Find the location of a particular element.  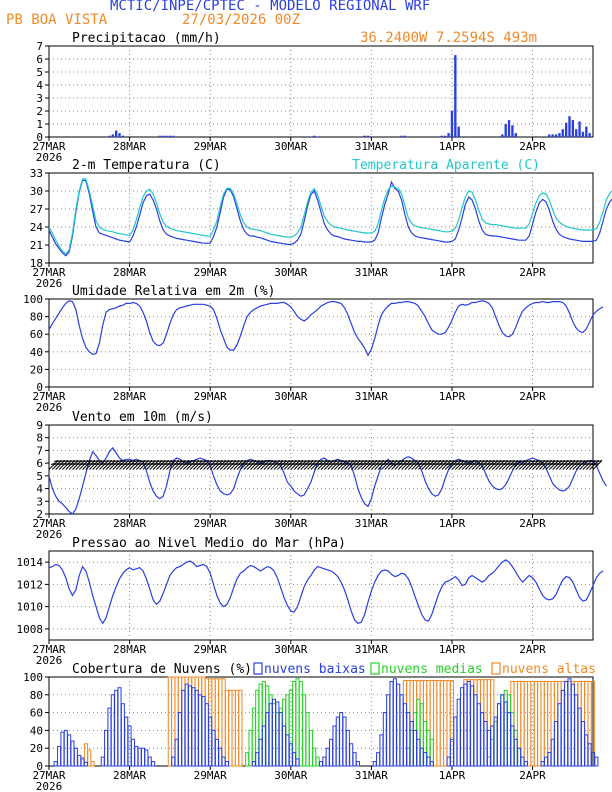

temp-title: 2-m Temperatura (C) is located at coordinates (146, 165).